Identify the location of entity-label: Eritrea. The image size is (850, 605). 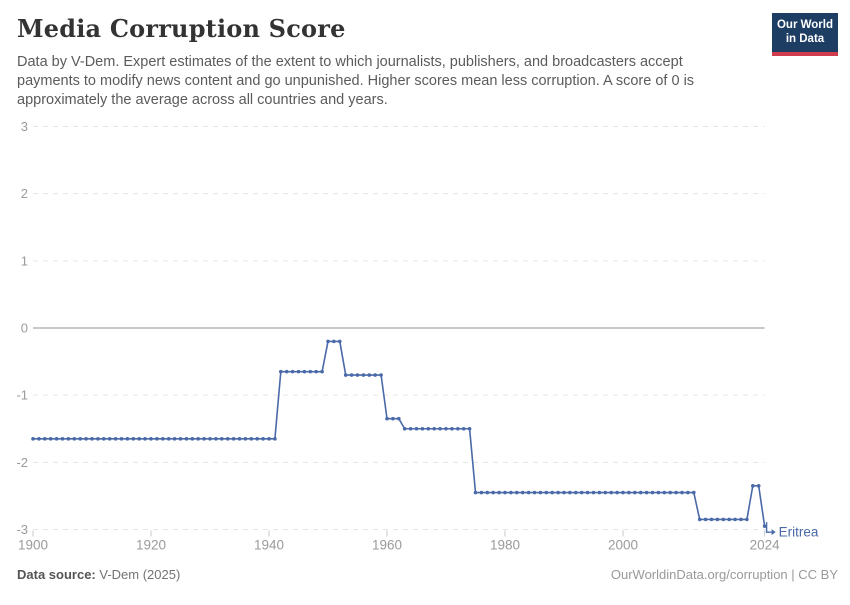
(799, 532).